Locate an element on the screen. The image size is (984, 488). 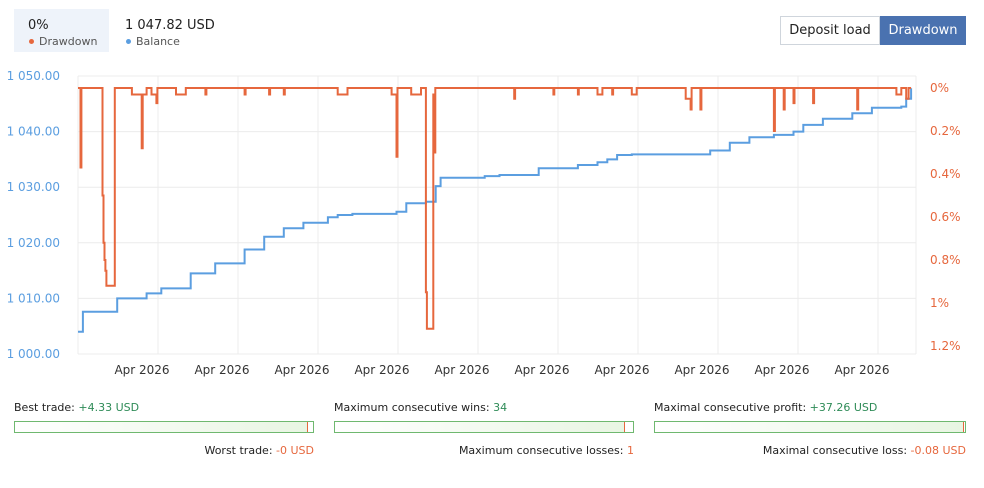
y-right-tick-label: 1% is located at coordinates (939, 303).